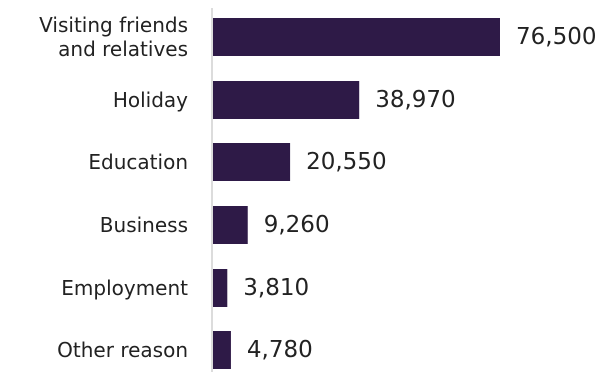 This screenshot has height=380, width=610. I want to click on category-label-3: Business, so click(144, 225).